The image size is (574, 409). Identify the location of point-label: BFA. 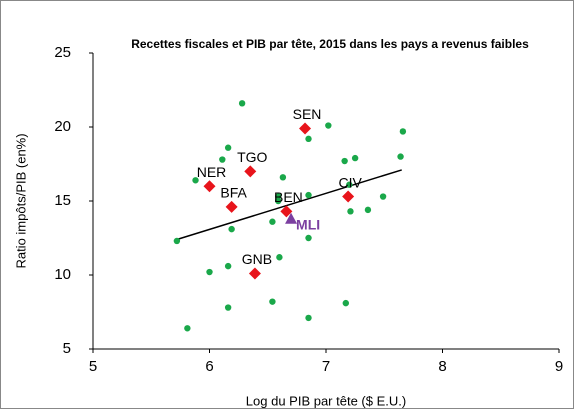
(233, 193).